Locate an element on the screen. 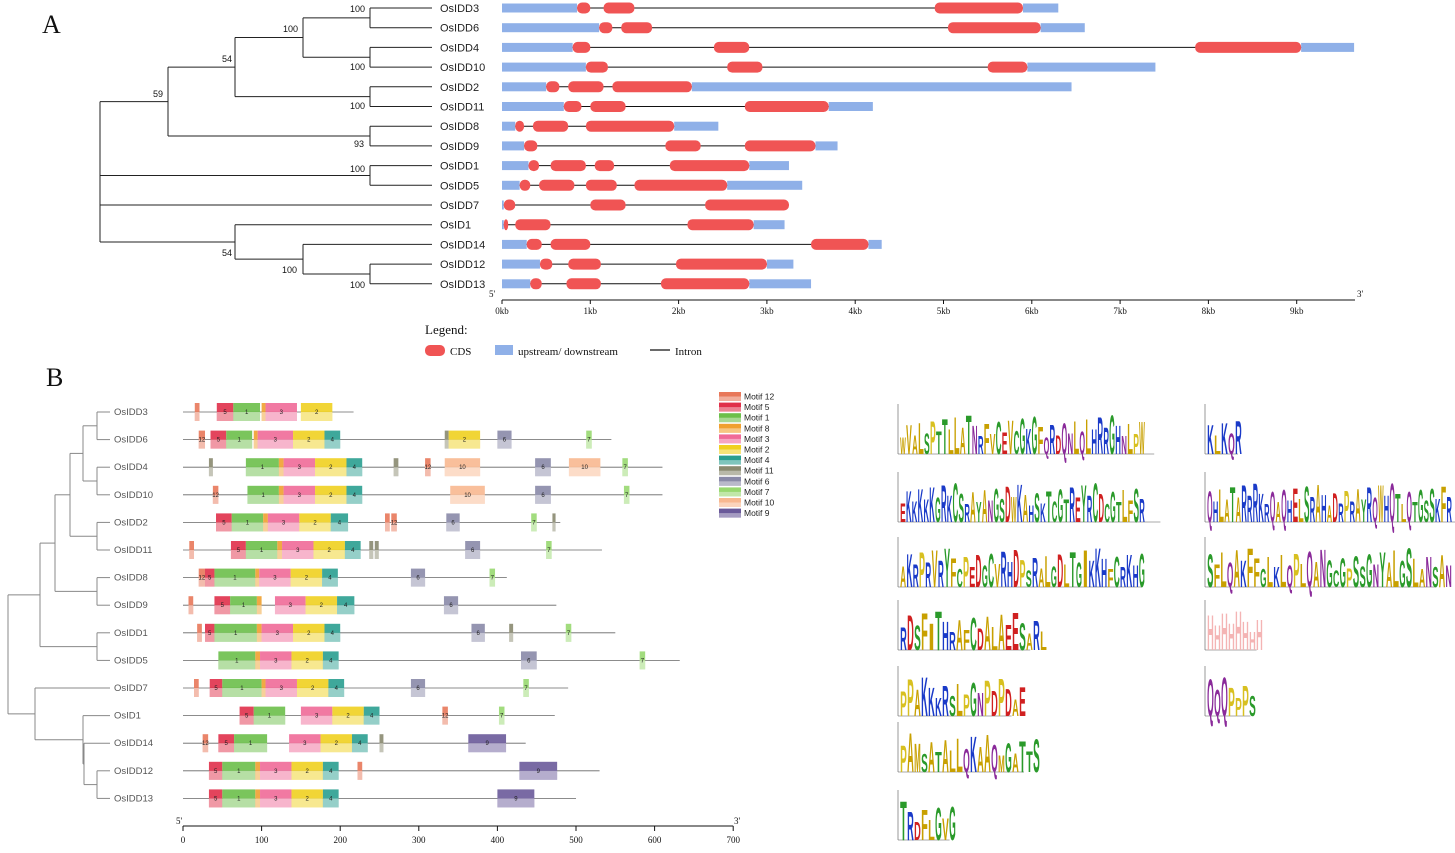  logo-letter: F is located at coordinates (1257, 573).